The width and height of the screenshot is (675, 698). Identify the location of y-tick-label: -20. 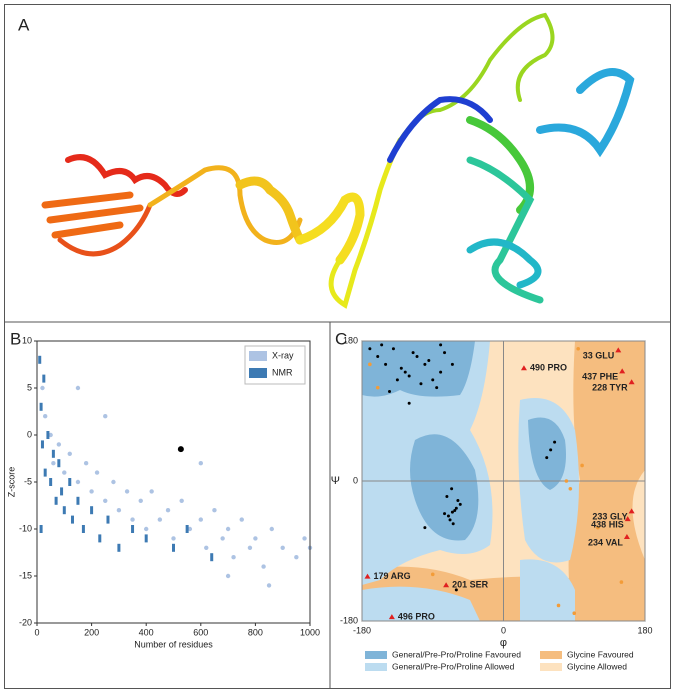
(25, 622).